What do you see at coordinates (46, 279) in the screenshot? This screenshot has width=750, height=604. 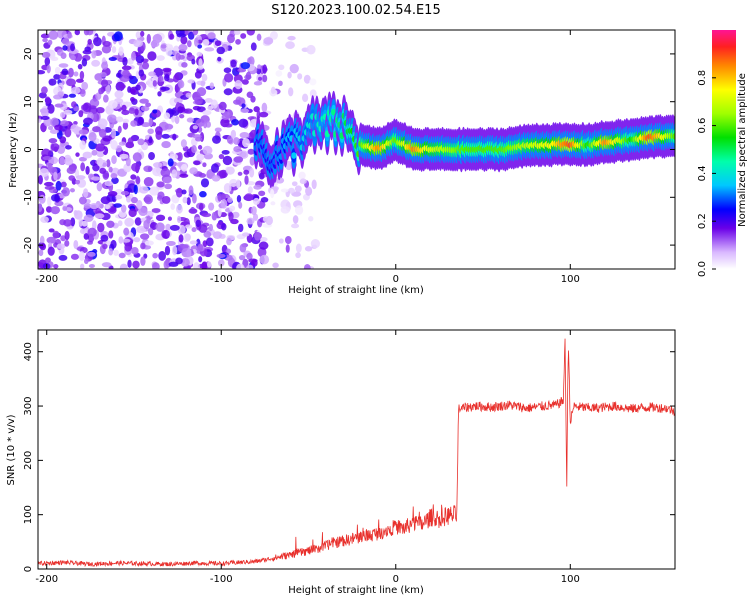 I see `x-tick-label: -200` at bounding box center [46, 279].